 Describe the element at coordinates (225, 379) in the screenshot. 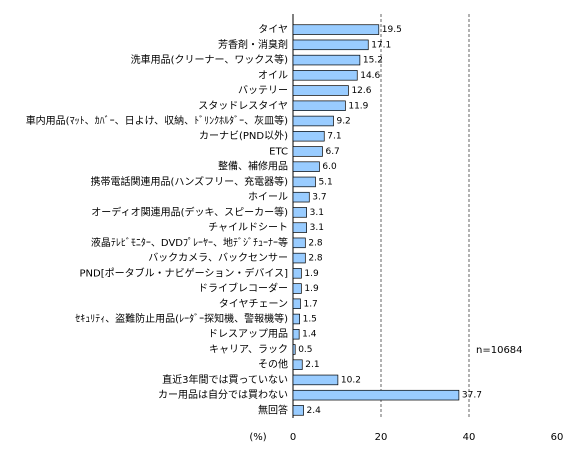

I see `y-tick-label: 直近3年間では買っていない` at that location.